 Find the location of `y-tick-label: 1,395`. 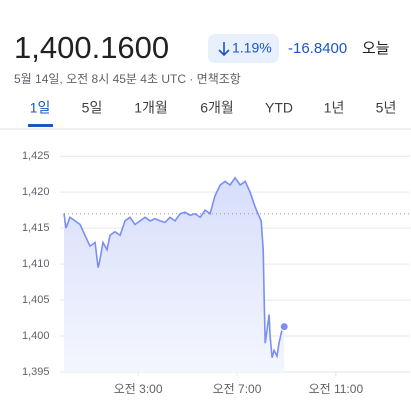

y-tick-label: 1,395 is located at coordinates (36, 372).